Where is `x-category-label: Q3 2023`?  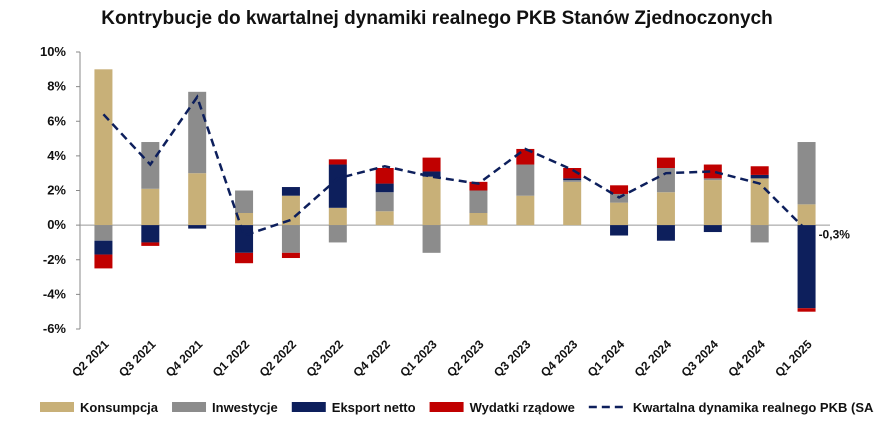 x-category-label: Q3 2023 is located at coordinates (512, 358).